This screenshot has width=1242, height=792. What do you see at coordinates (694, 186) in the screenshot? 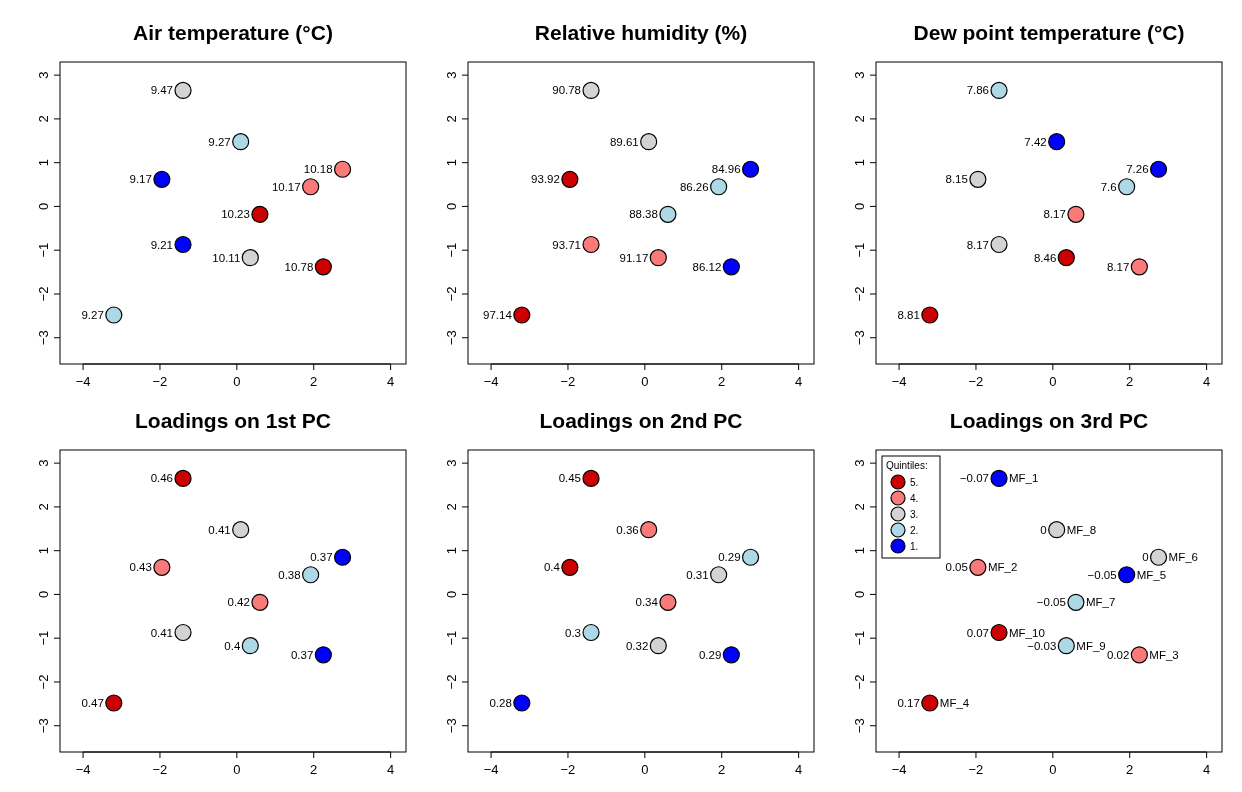
I see `annotation: 86.26` at bounding box center [694, 186].